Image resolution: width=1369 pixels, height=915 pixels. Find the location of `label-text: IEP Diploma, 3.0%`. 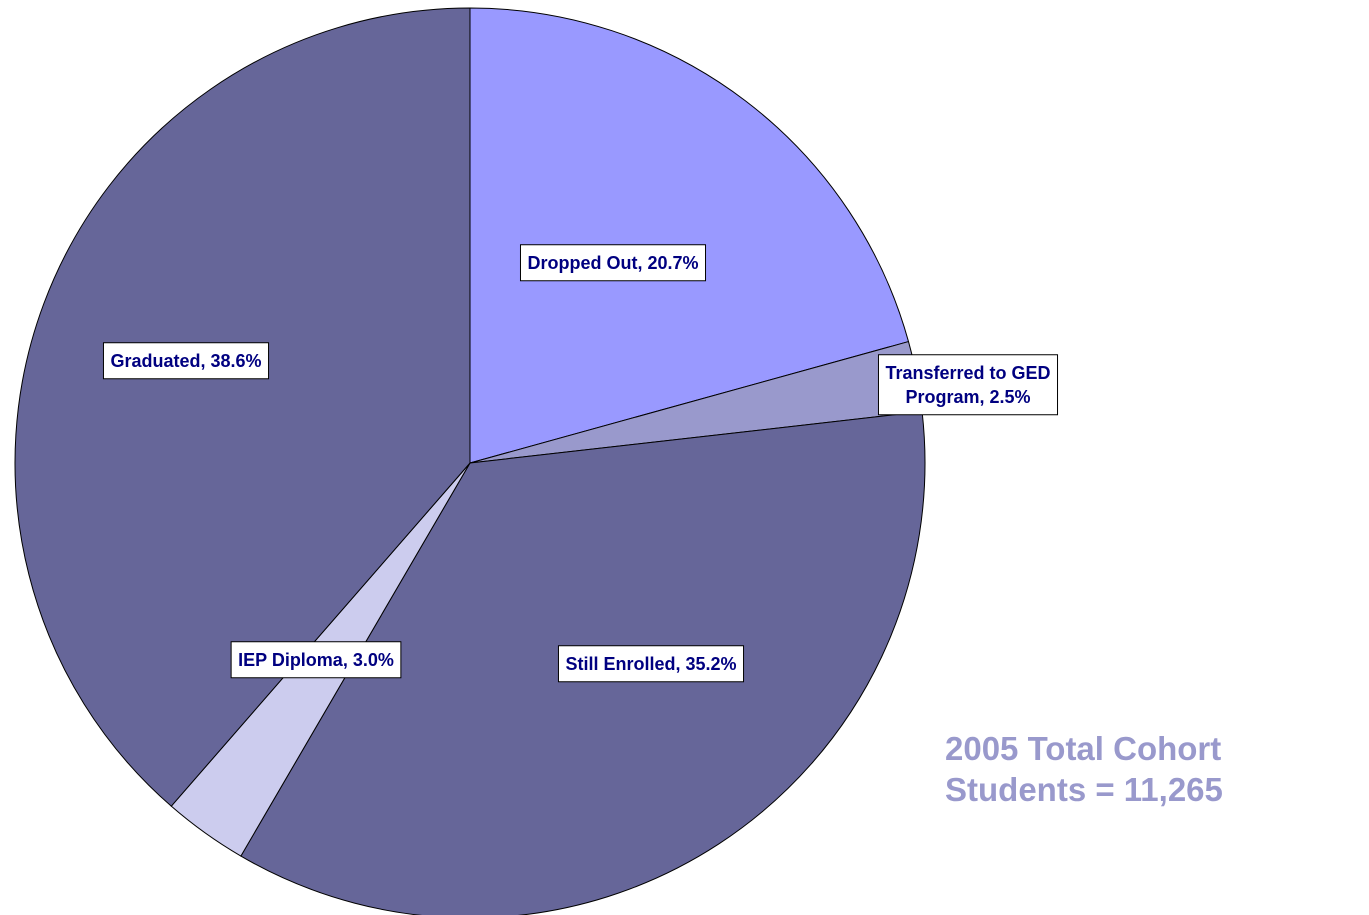

label-text: IEP Diploma, 3.0% is located at coordinates (316, 660).